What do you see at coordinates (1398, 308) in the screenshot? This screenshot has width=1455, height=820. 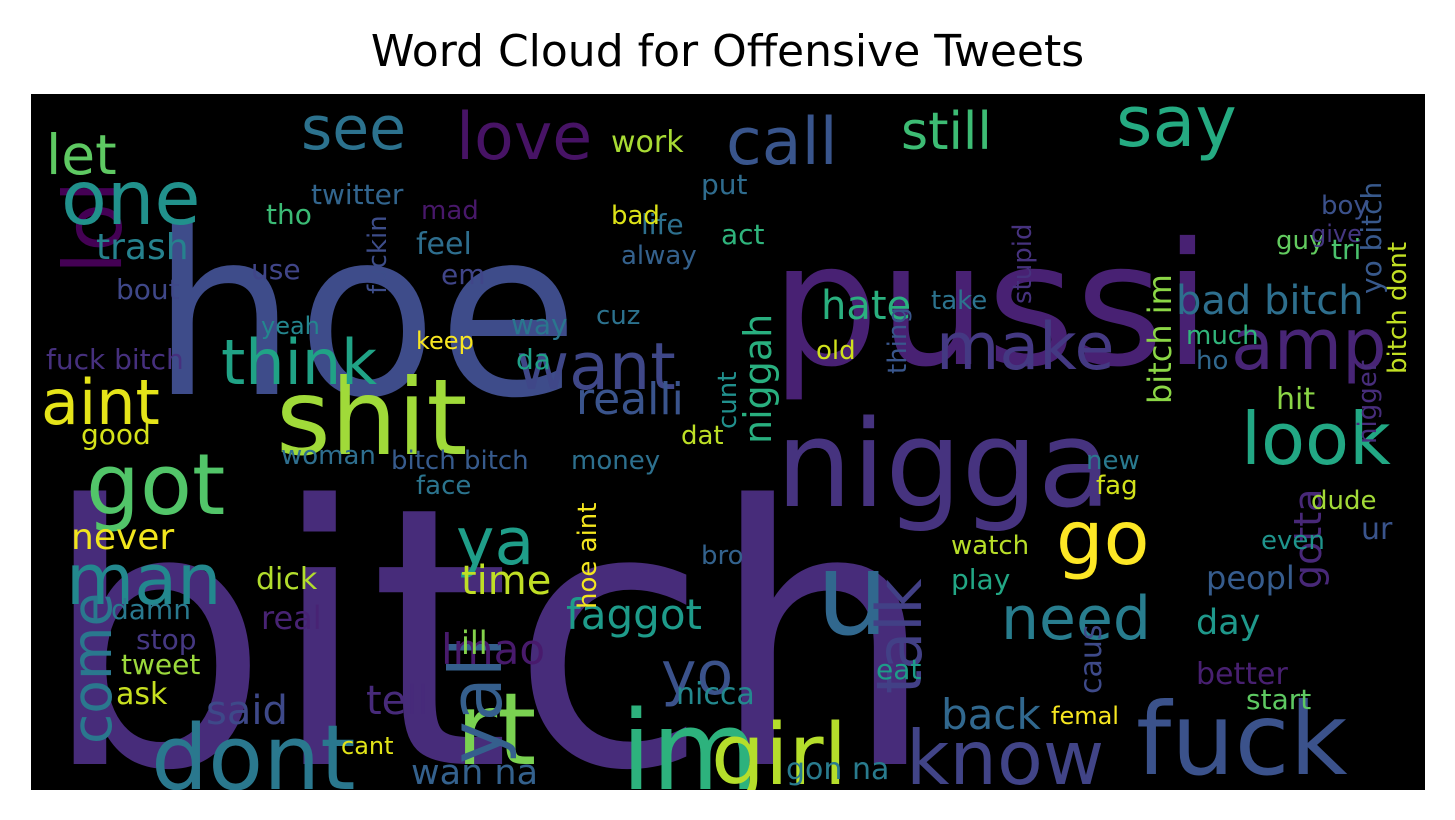 I see `cloud-word-bitch-dont: bitch dont` at bounding box center [1398, 308].